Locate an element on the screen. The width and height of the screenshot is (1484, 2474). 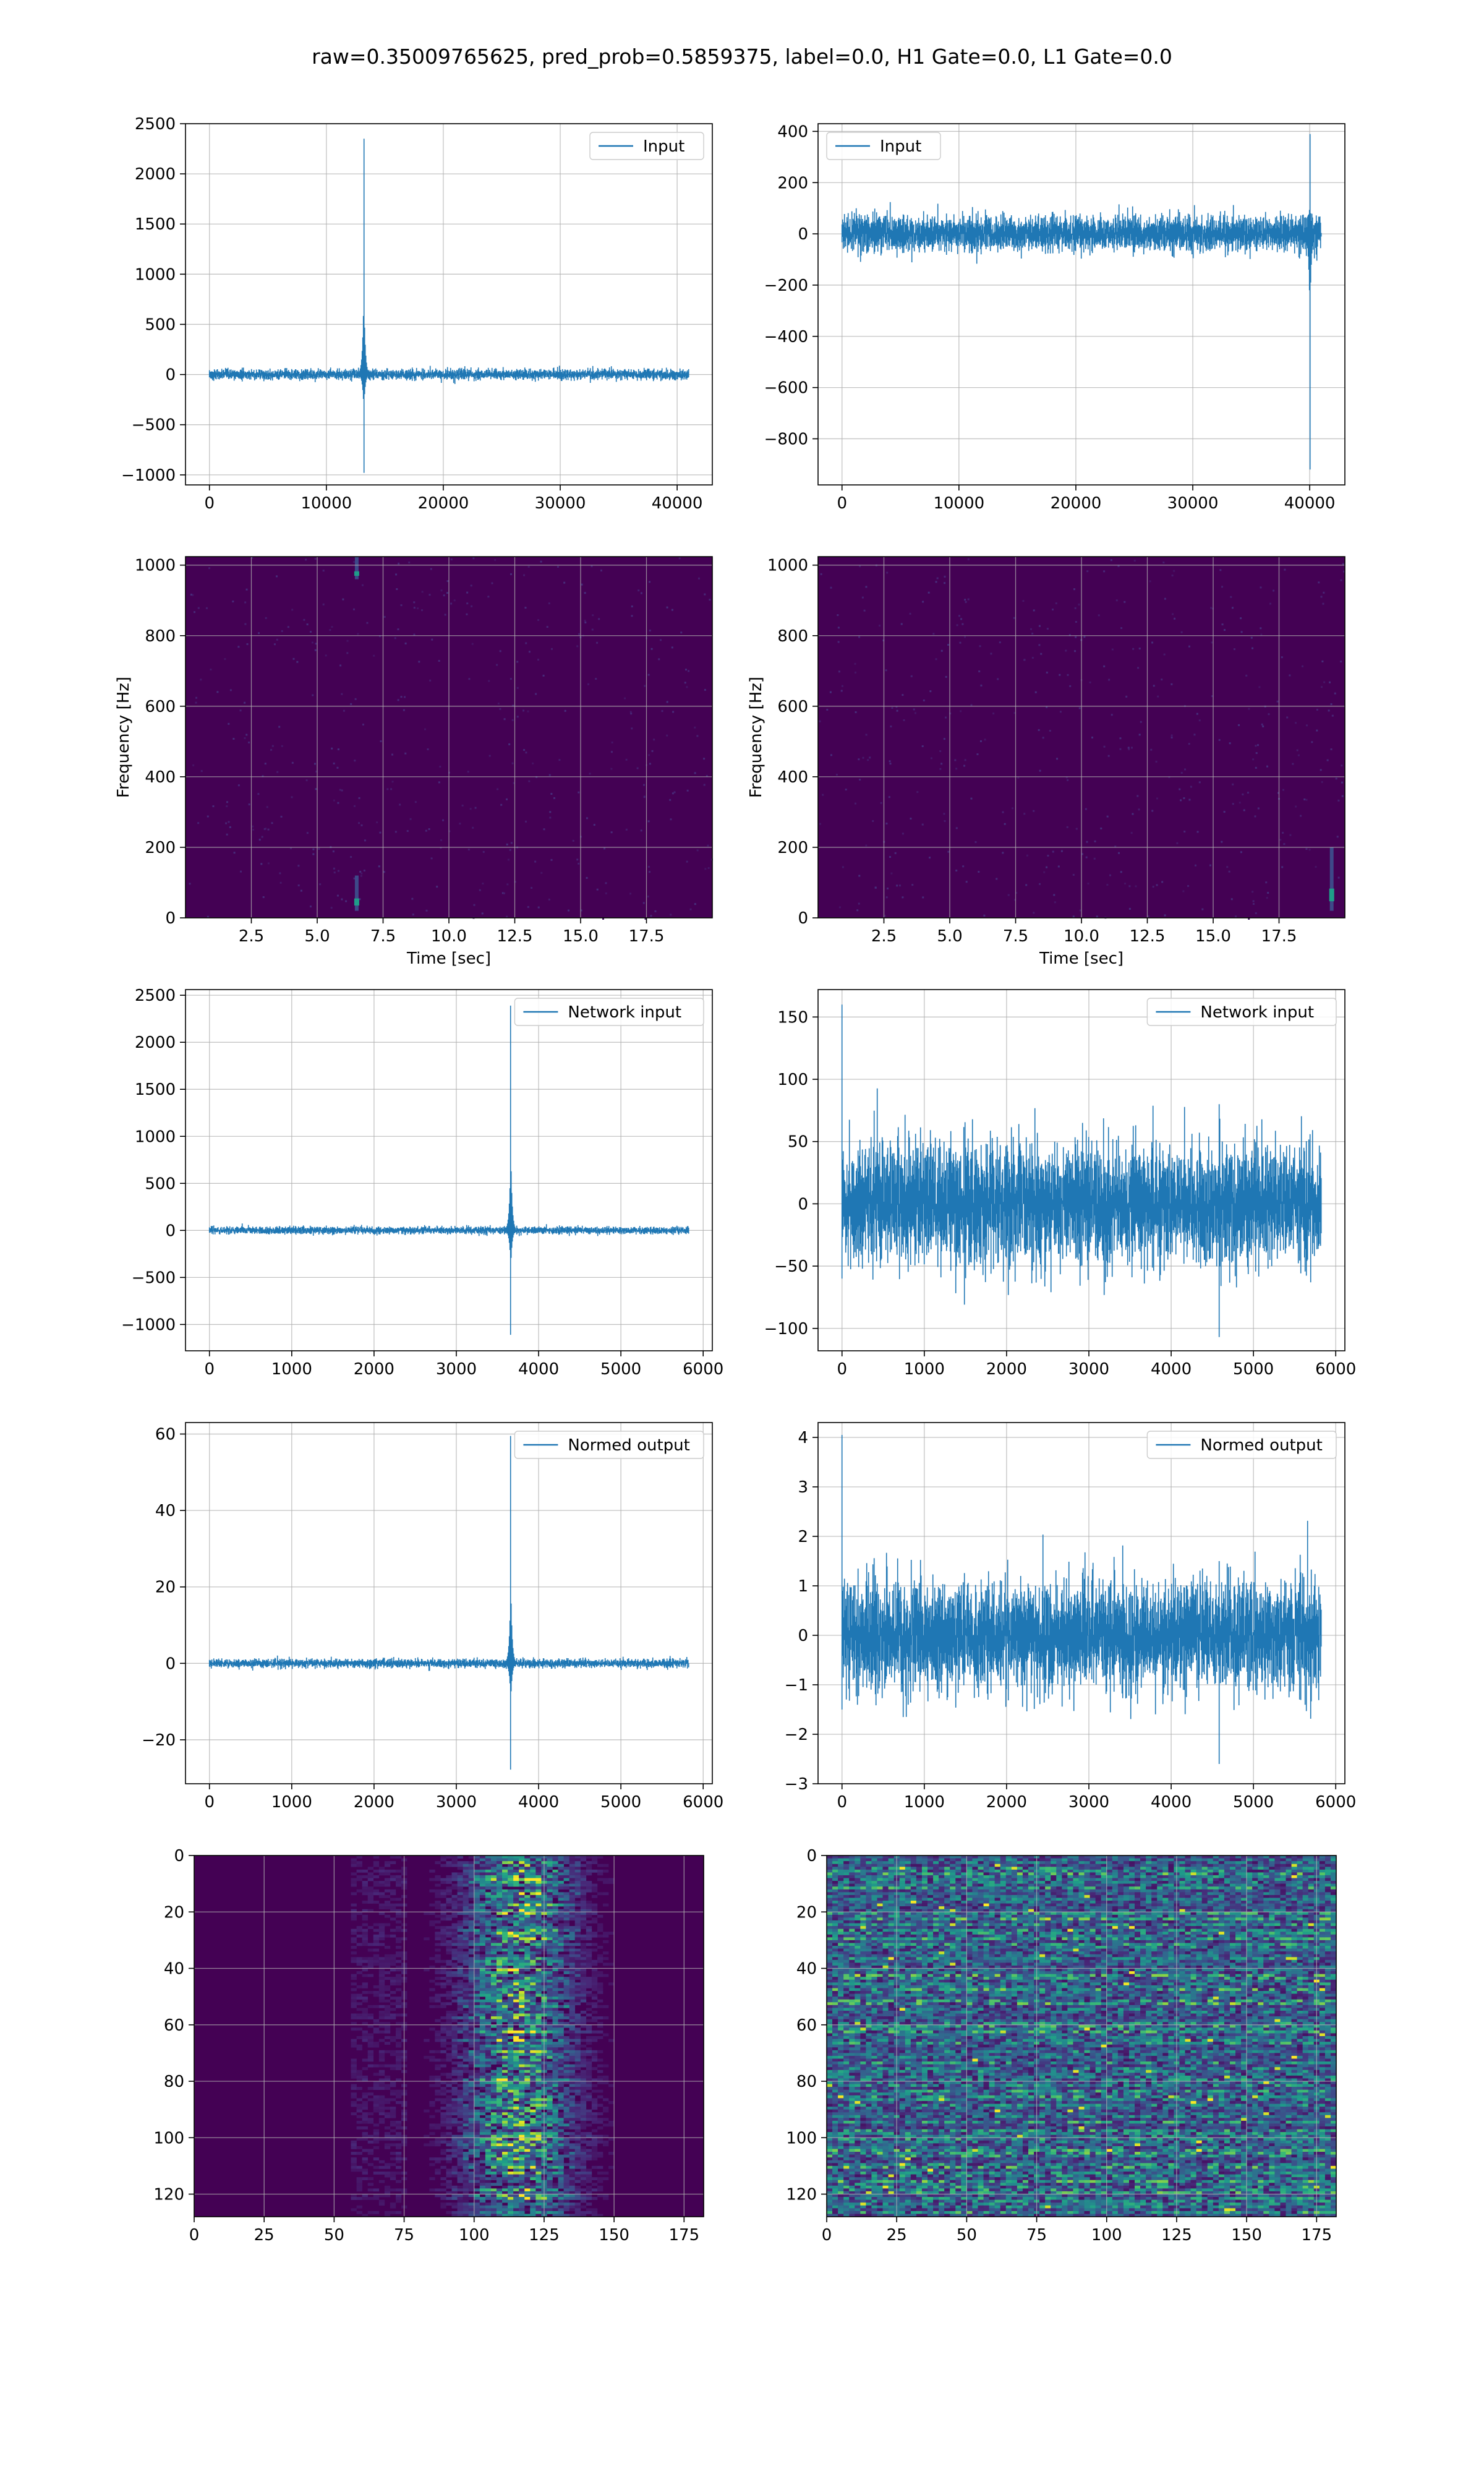
chart-row2-left-ylabel: Frequency [Hz] is located at coordinates (123, 738).